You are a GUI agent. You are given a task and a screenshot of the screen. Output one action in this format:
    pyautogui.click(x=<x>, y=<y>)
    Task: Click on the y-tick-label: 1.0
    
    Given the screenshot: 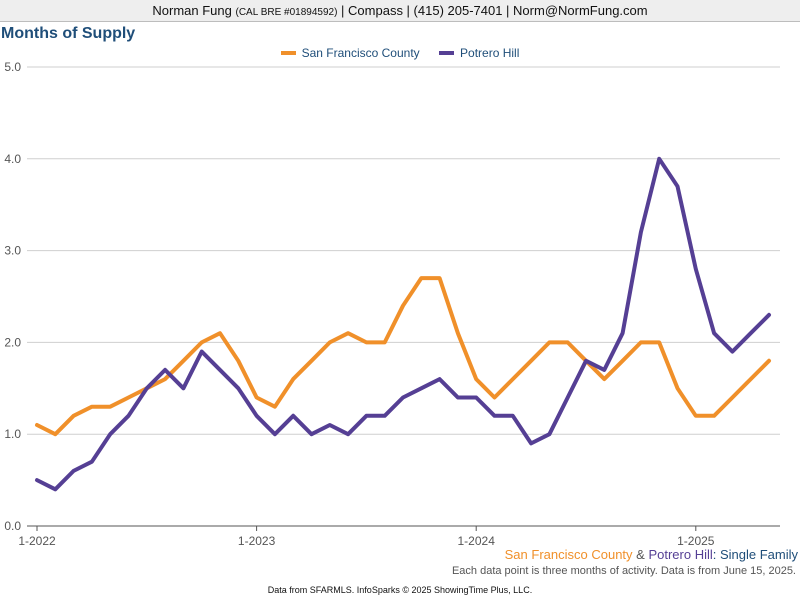 What is the action you would take?
    pyautogui.click(x=12, y=434)
    